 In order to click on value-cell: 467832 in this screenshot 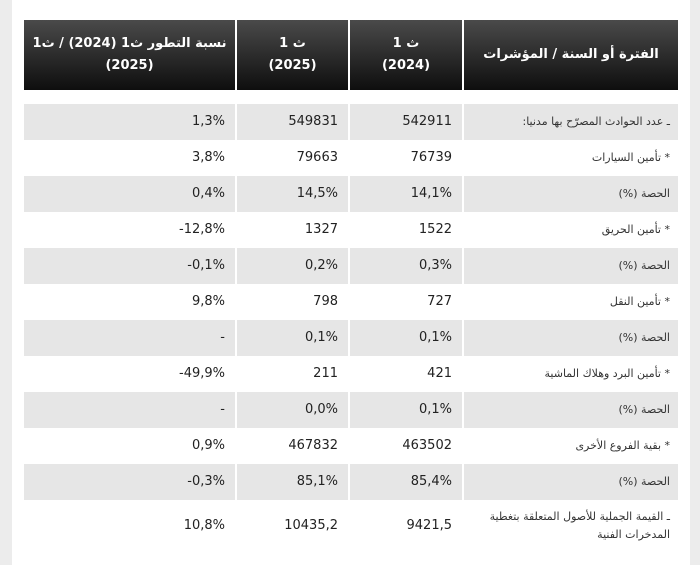, I will do `click(292, 446)`.